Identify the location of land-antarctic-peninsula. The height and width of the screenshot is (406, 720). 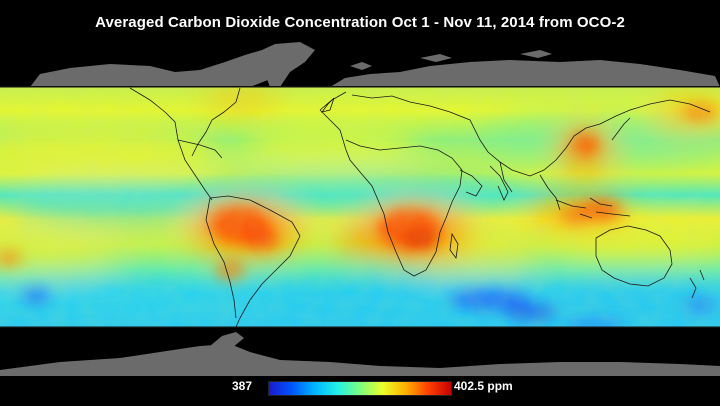
(227, 340).